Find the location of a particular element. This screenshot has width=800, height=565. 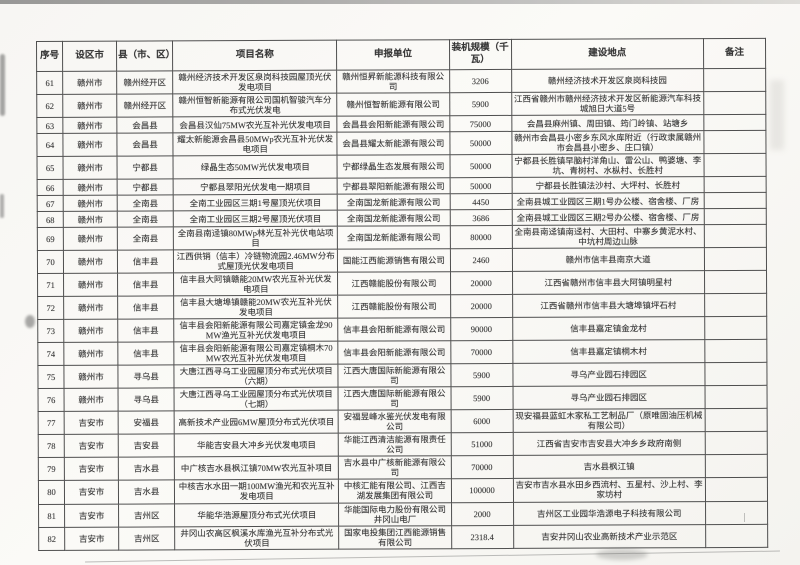

cell-applicant: 会昌县耀太新能源有限公司 is located at coordinates (393, 143).